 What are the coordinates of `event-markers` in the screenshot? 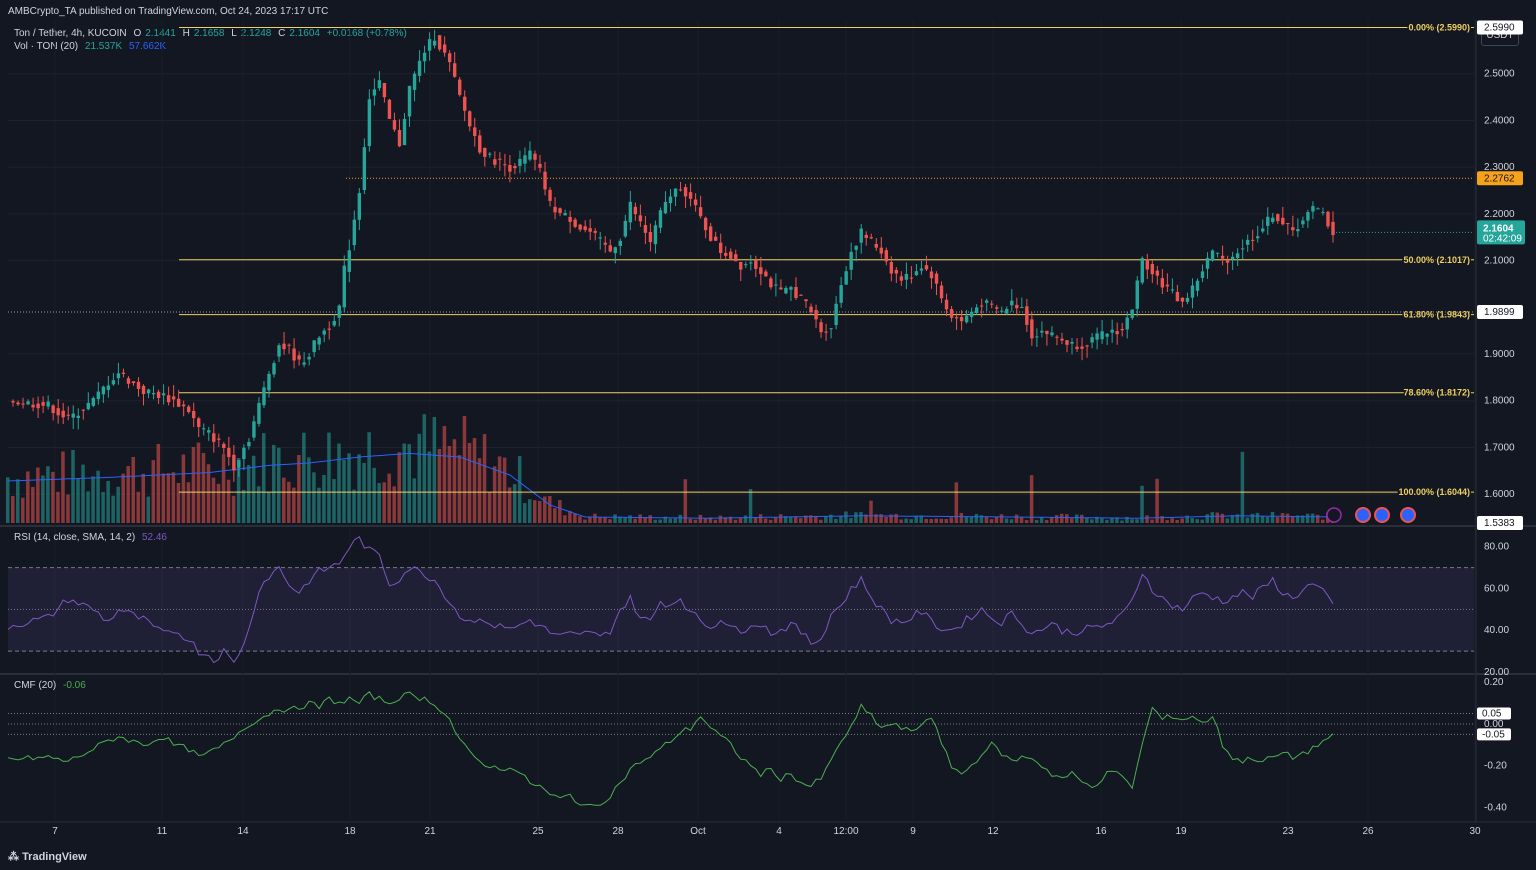 It's located at (1371, 515).